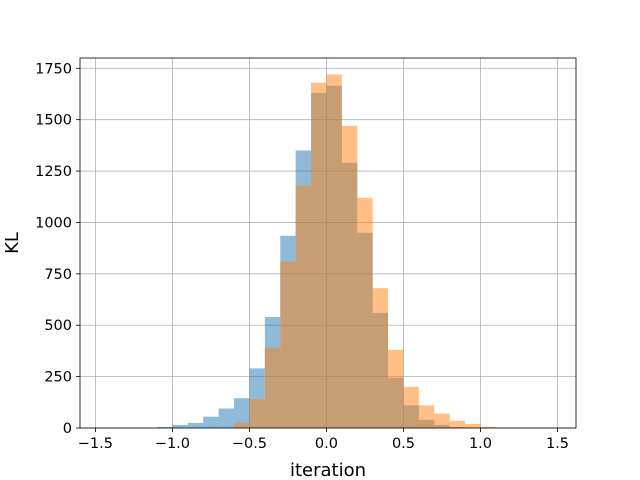 Image resolution: width=640 pixels, height=480 pixels. What do you see at coordinates (58, 326) in the screenshot?
I see `y-tick-label-2: 500` at bounding box center [58, 326].